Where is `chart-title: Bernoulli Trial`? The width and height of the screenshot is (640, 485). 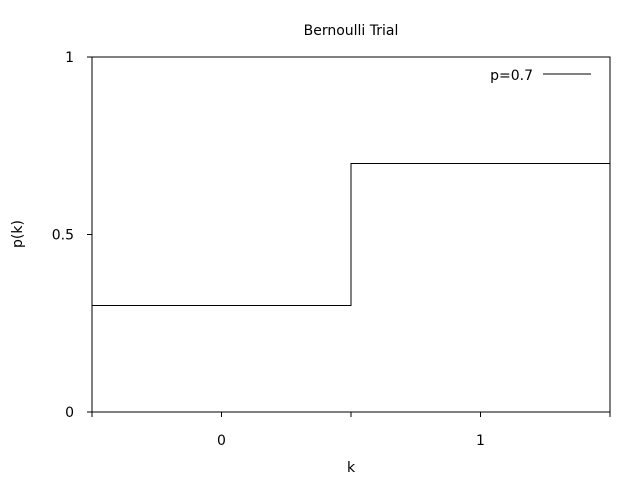 chart-title: Bernoulli Trial is located at coordinates (351, 31).